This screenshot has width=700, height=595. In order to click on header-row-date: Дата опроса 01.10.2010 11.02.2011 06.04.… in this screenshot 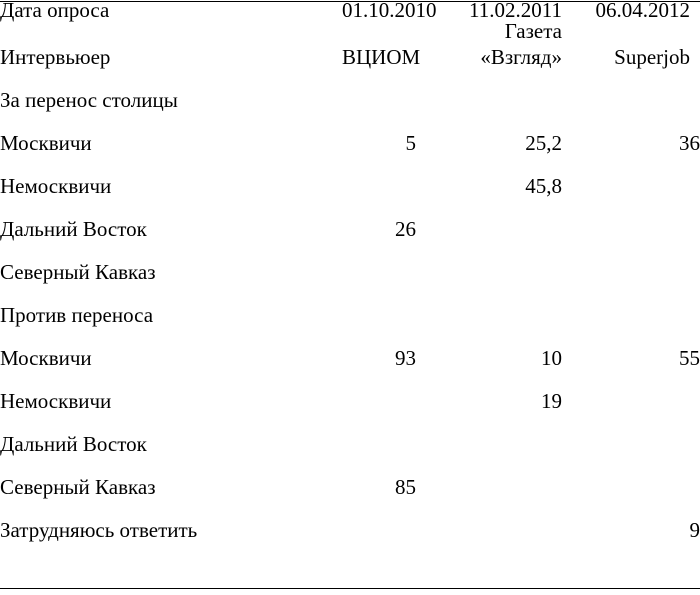, I will do `click(350, 10)`.